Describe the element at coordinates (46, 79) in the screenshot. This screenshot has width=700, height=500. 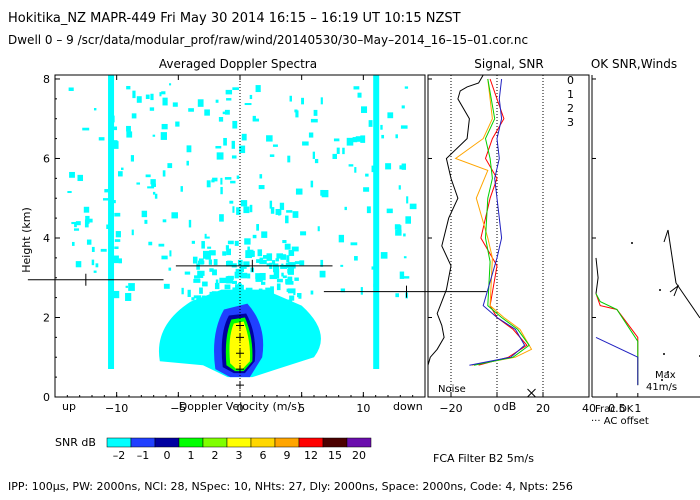
I see `y-tick-label: 8` at that location.